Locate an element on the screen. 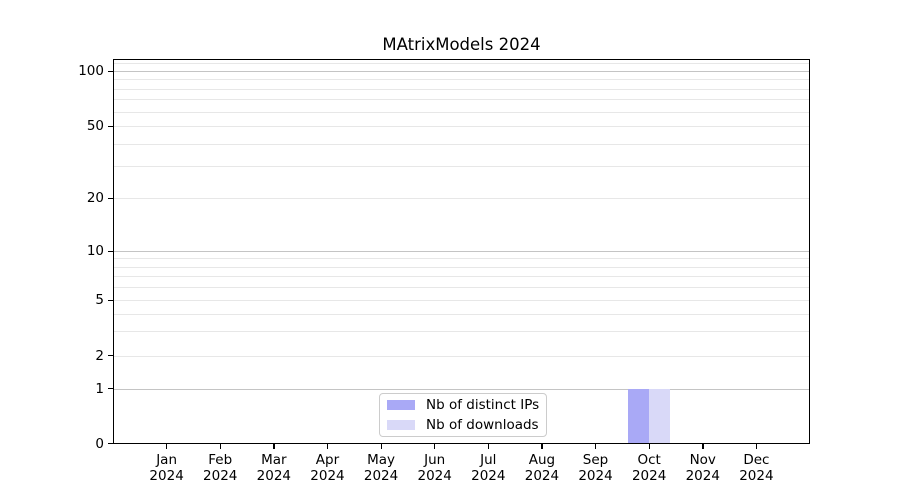 This screenshot has height=500, width=900. legend-item-distinct-ips: Nb of distinct IPs is located at coordinates (466, 405).